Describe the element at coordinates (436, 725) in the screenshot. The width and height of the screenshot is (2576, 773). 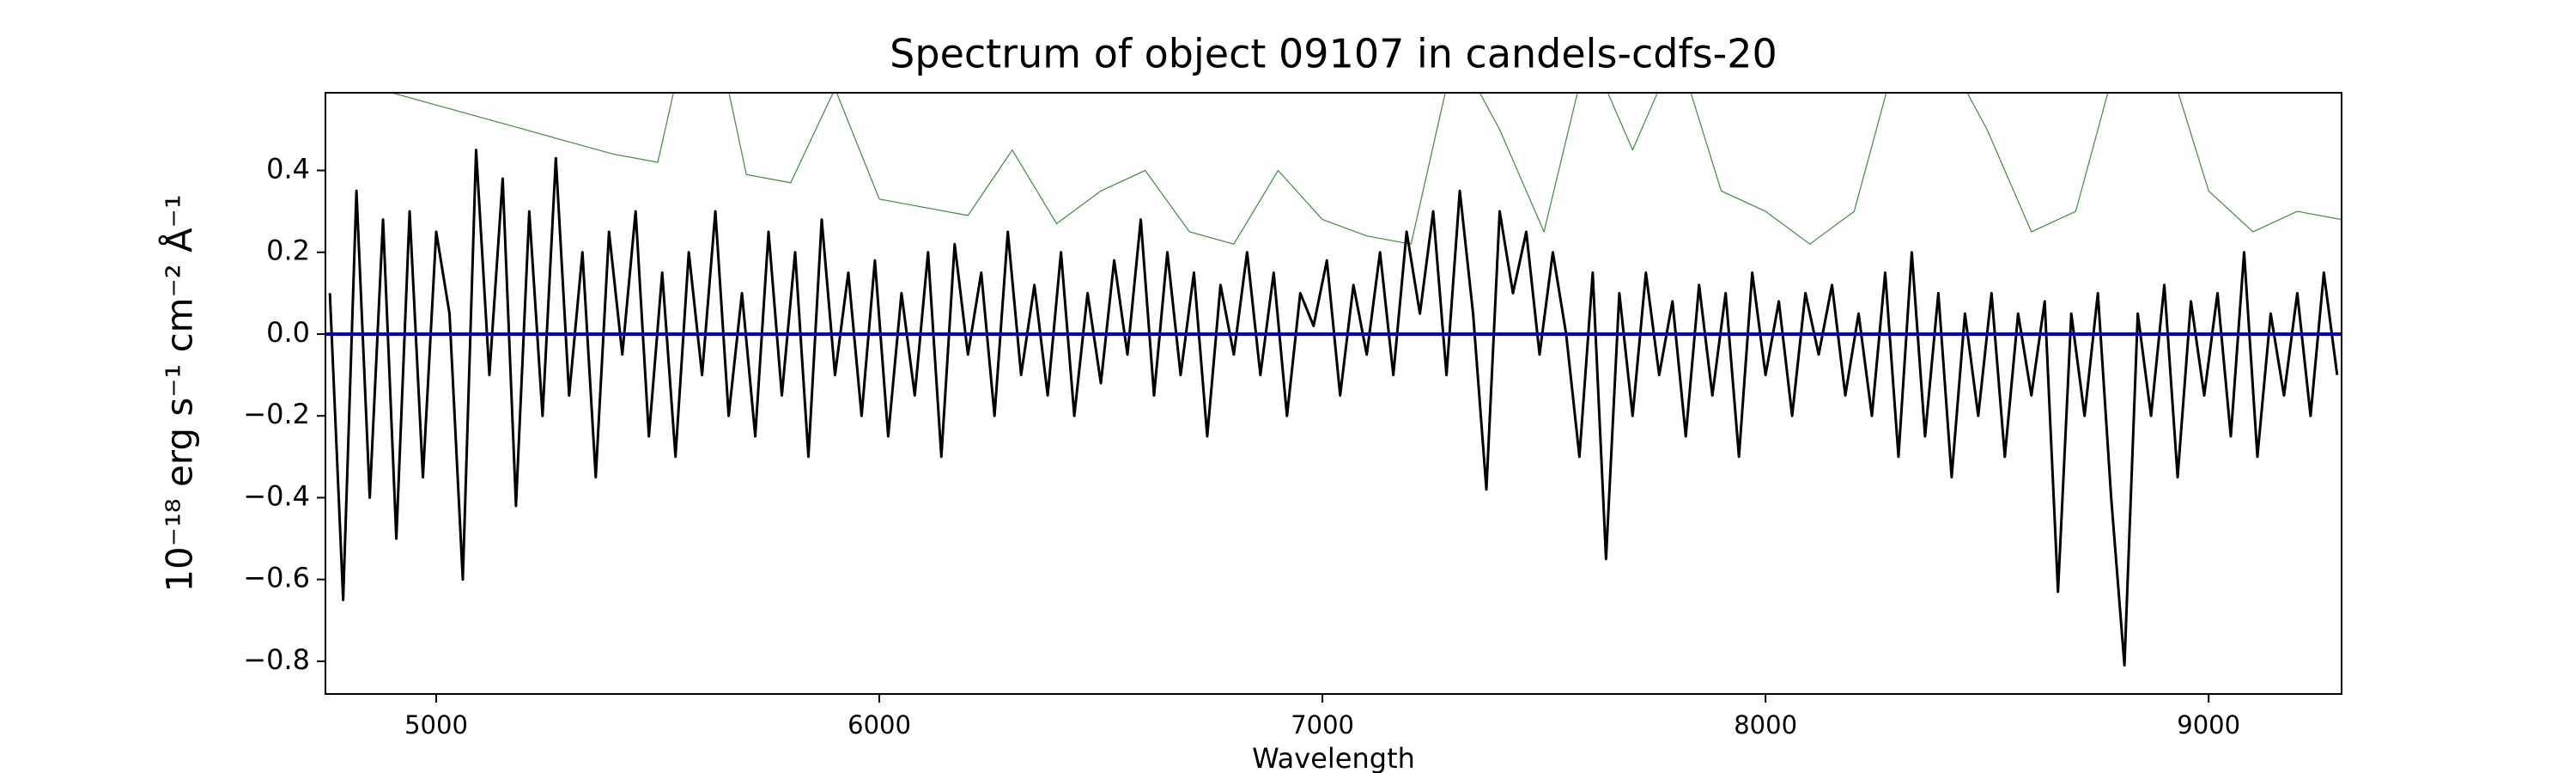
I see `x-tick-label: 5000` at that location.